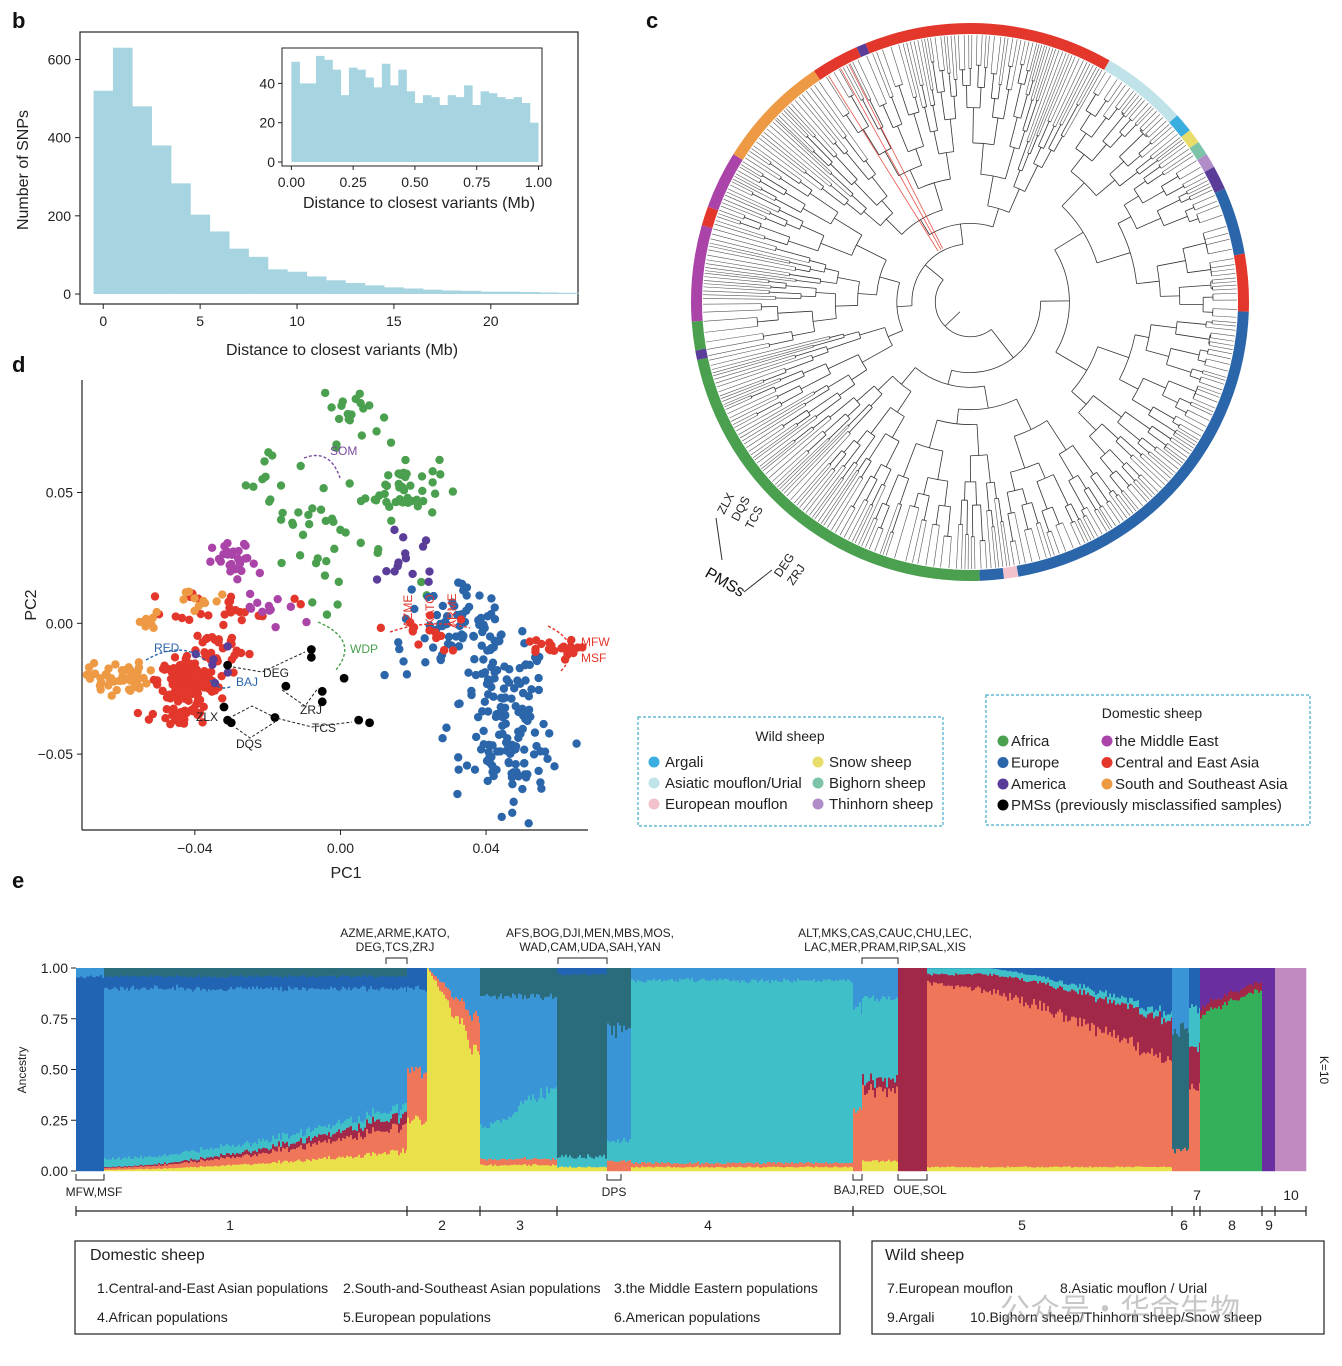  Describe the element at coordinates (468, 123) in the screenshot. I see `inset-bar` at that location.